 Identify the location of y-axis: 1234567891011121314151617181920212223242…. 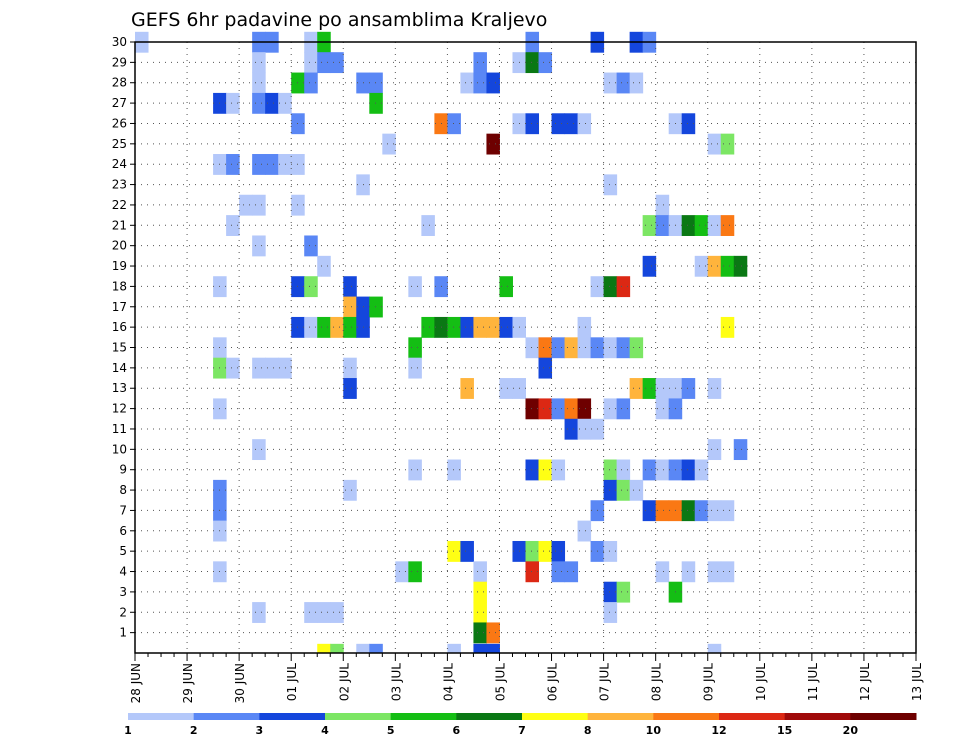
(123, 337).